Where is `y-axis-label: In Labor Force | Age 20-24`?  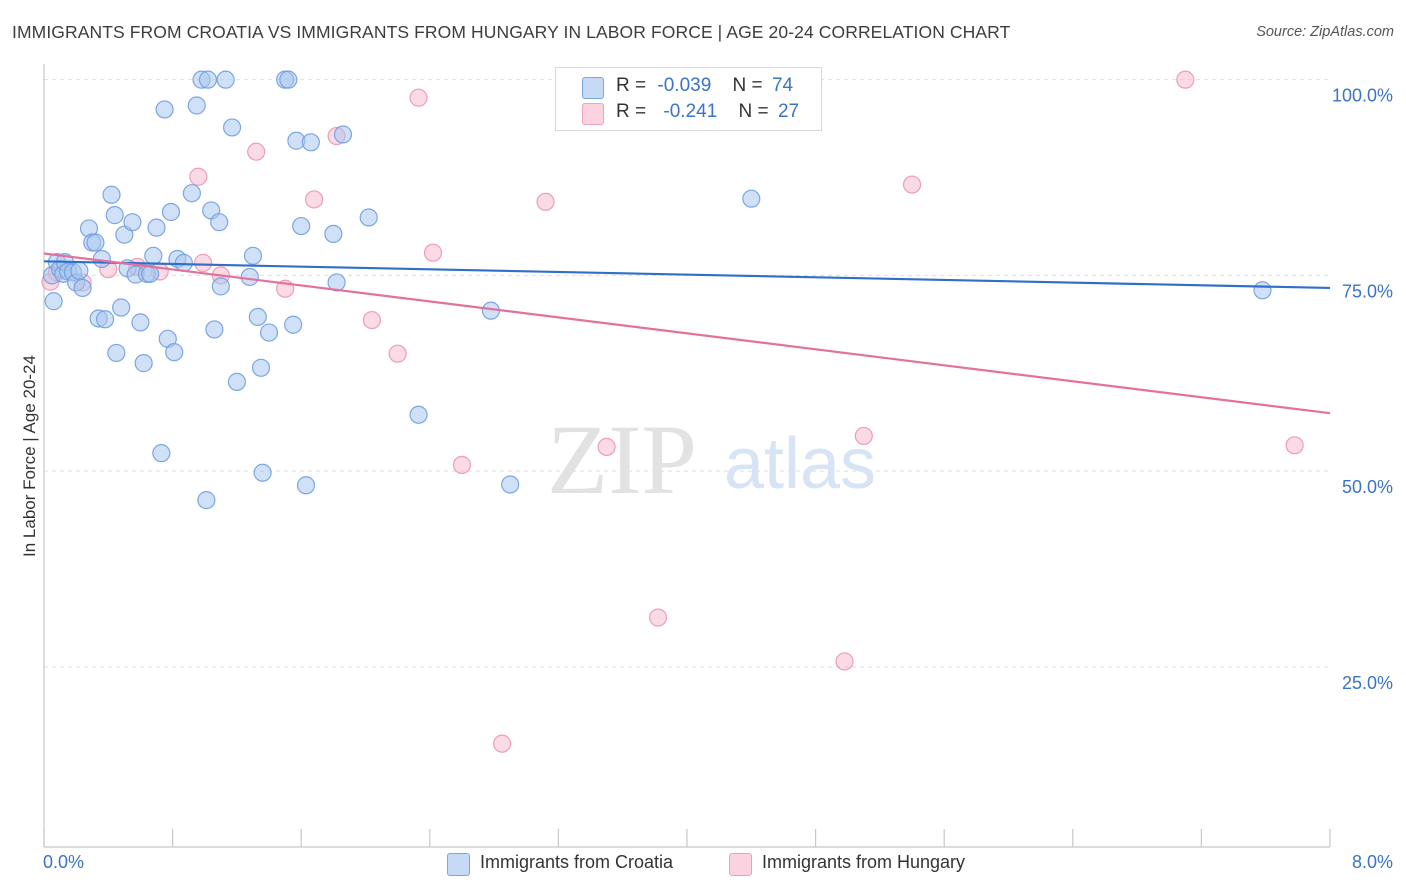
y-axis-label: In Labor Force | Age 20-24 is located at coordinates (29, 456).